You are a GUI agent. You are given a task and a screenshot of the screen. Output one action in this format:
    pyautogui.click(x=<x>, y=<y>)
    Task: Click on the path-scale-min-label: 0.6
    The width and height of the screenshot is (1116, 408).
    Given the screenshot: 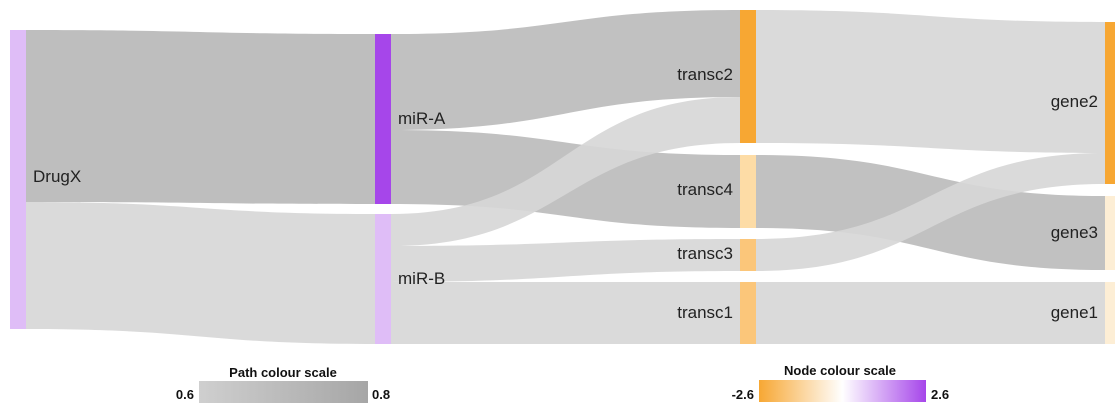 What is the action you would take?
    pyautogui.click(x=185, y=394)
    